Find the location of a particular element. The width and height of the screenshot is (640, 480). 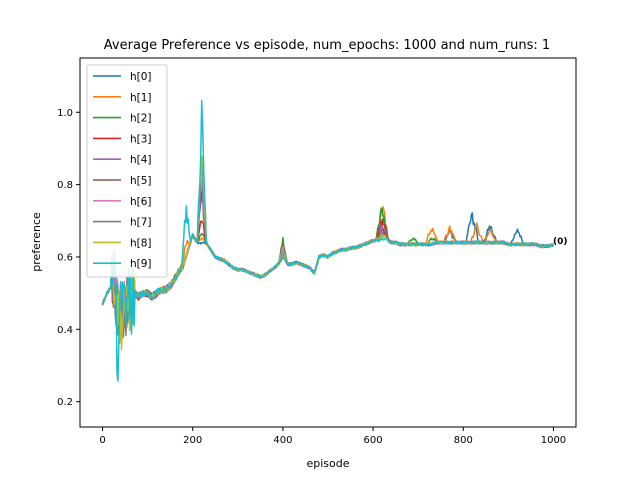

legend-label: h[3] is located at coordinates (141, 139).